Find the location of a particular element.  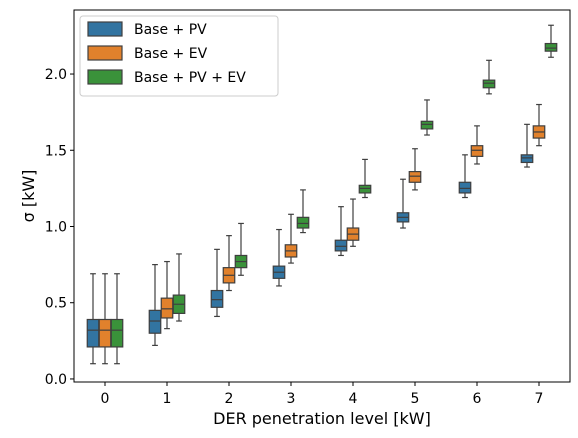

legend-label: Base + PV + EV is located at coordinates (190, 78).